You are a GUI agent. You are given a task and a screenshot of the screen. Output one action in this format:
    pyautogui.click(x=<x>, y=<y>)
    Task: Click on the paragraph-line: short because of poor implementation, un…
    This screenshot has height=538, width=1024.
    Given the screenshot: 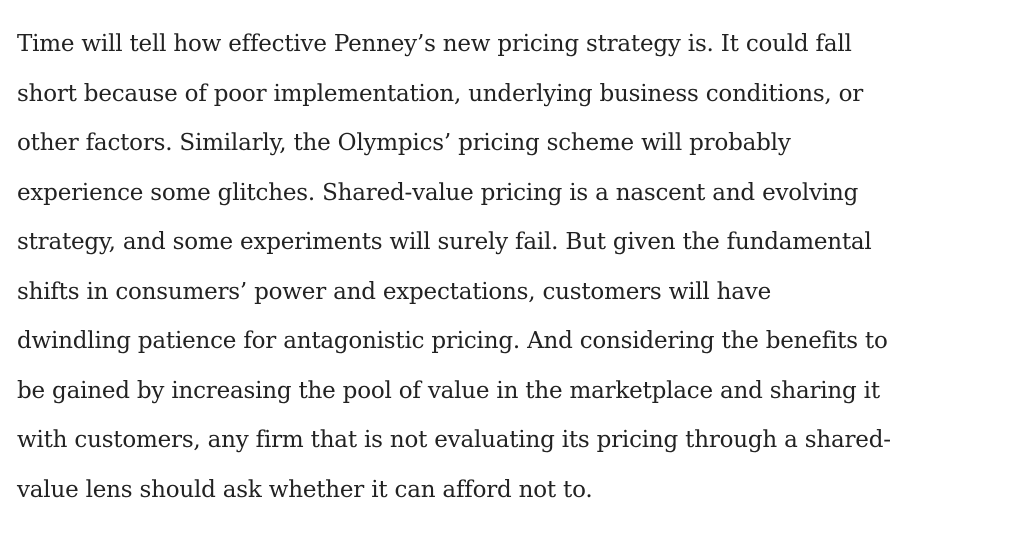 What is the action you would take?
    pyautogui.click(x=440, y=93)
    